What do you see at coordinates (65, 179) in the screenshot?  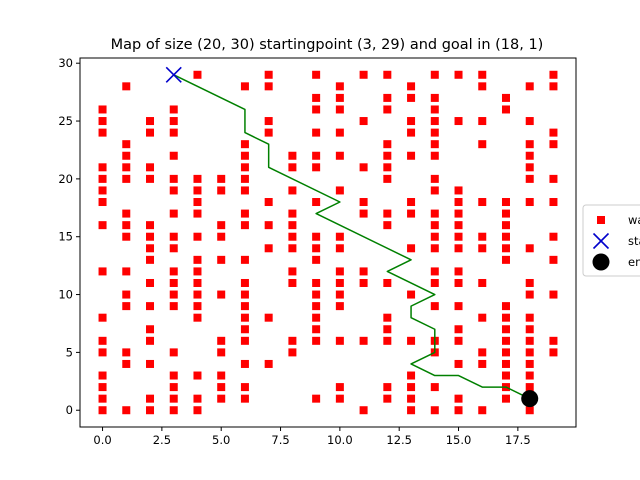 I see `y-tick-label: 20` at bounding box center [65, 179].